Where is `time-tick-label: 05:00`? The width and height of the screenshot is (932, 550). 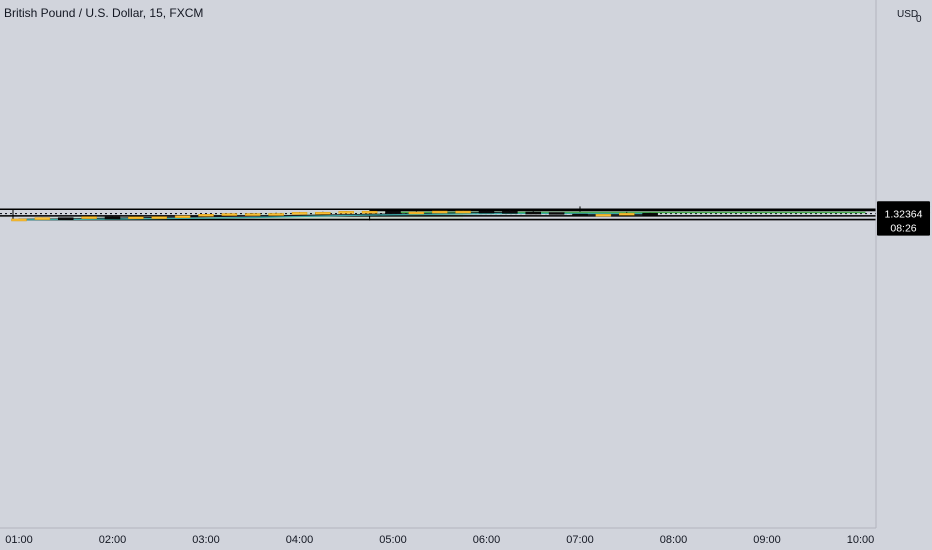
time-tick-label: 05:00 is located at coordinates (393, 540).